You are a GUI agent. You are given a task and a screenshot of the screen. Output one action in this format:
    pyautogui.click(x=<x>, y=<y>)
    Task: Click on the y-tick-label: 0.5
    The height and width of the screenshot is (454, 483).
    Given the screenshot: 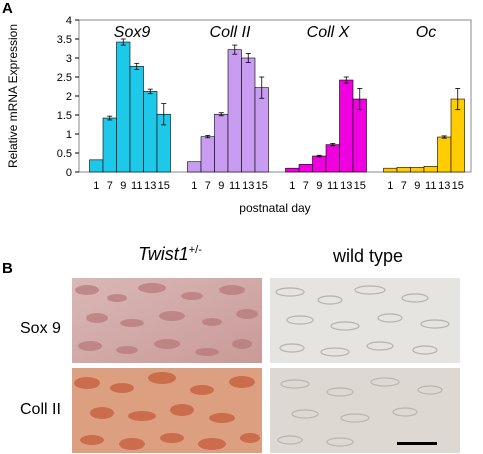 What is the action you would take?
    pyautogui.click(x=64, y=154)
    